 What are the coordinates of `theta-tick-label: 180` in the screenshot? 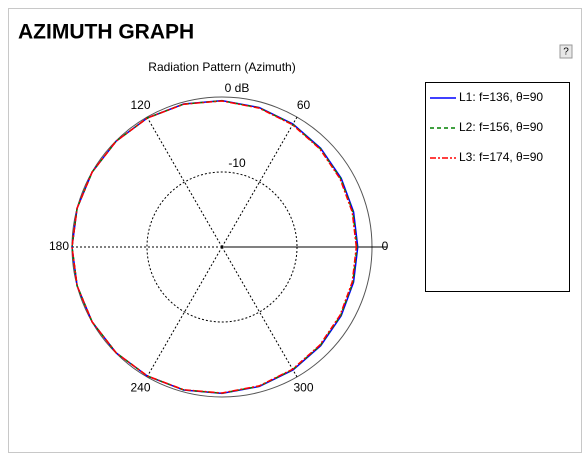 It's located at (59, 246).